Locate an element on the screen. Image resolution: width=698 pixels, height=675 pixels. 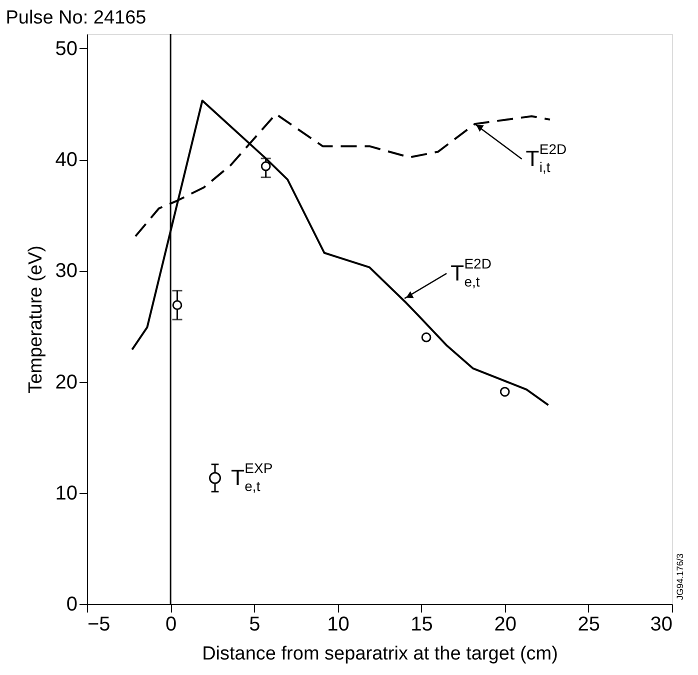
x-tick-label: 20 is located at coordinates (505, 625).